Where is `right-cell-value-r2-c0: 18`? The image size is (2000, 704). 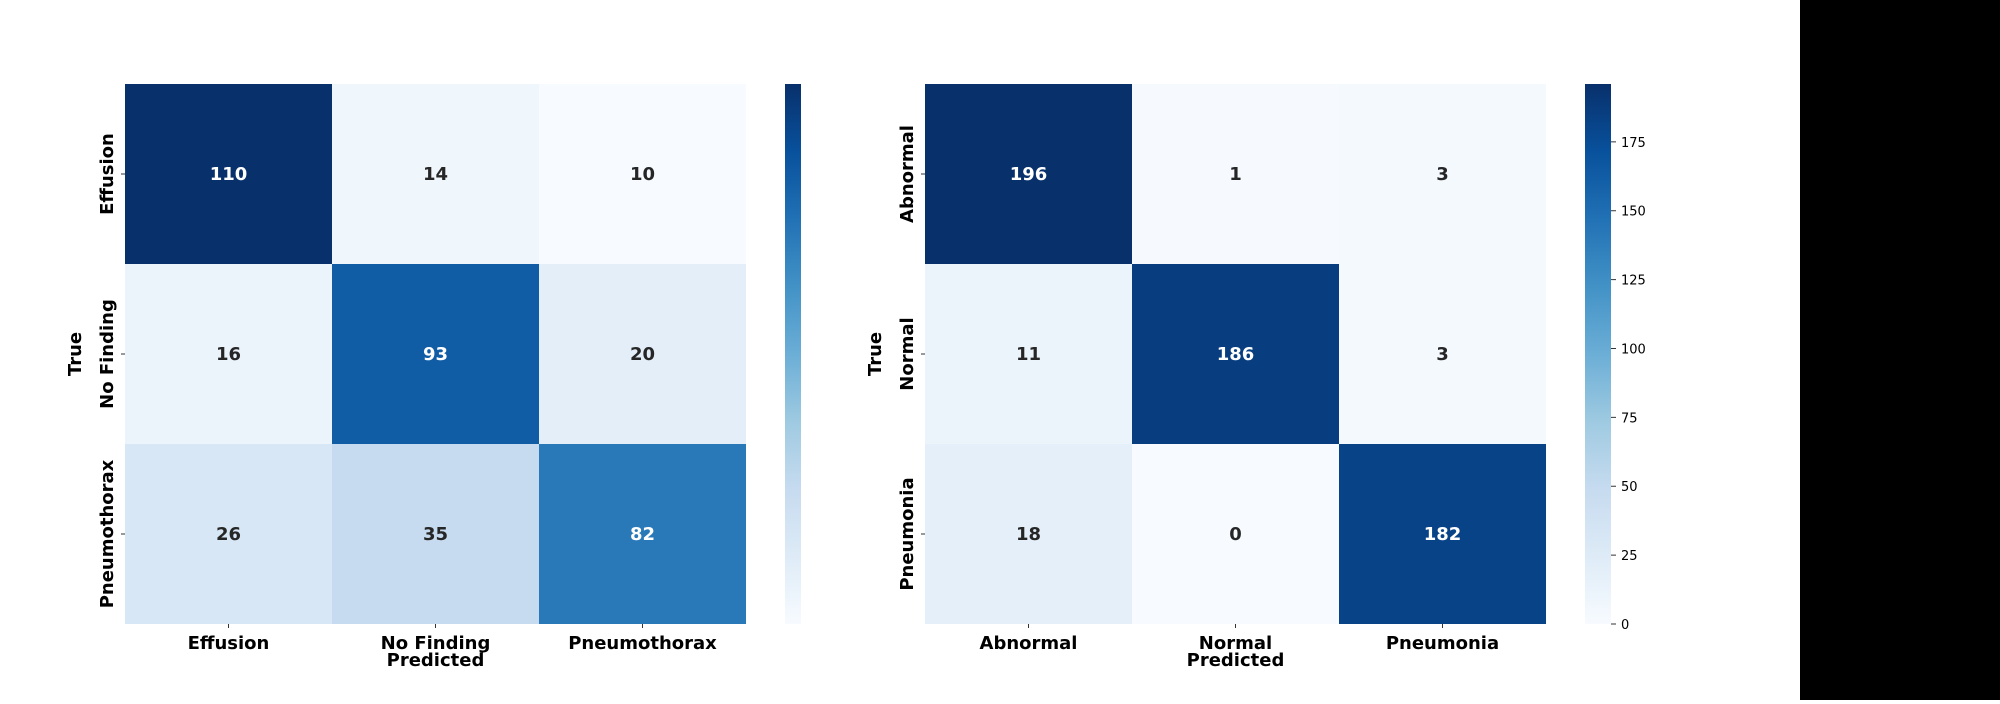 right-cell-value-r2-c0: 18 is located at coordinates (1028, 534).